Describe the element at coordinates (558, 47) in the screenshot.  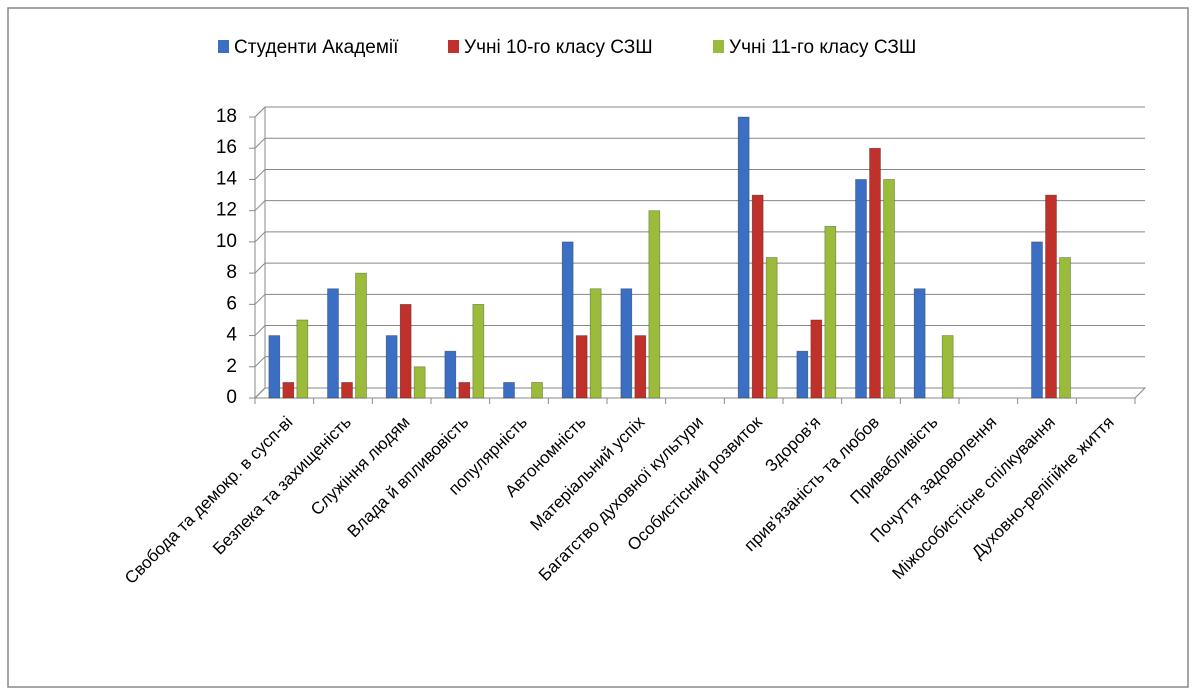
I see `legend-label: Учні 10-го класу СЗШ` at that location.